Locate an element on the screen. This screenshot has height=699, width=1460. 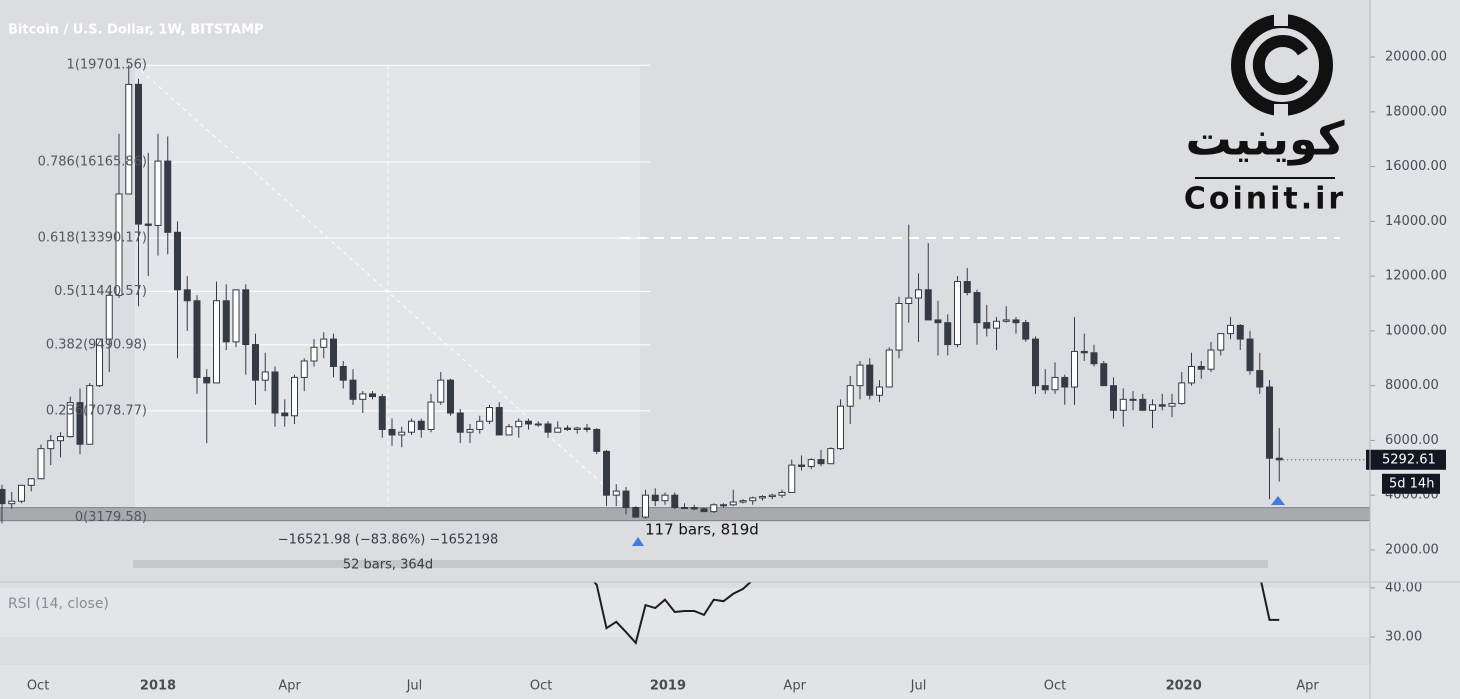
rsi-title: RSI (14, close) is located at coordinates (58, 604).